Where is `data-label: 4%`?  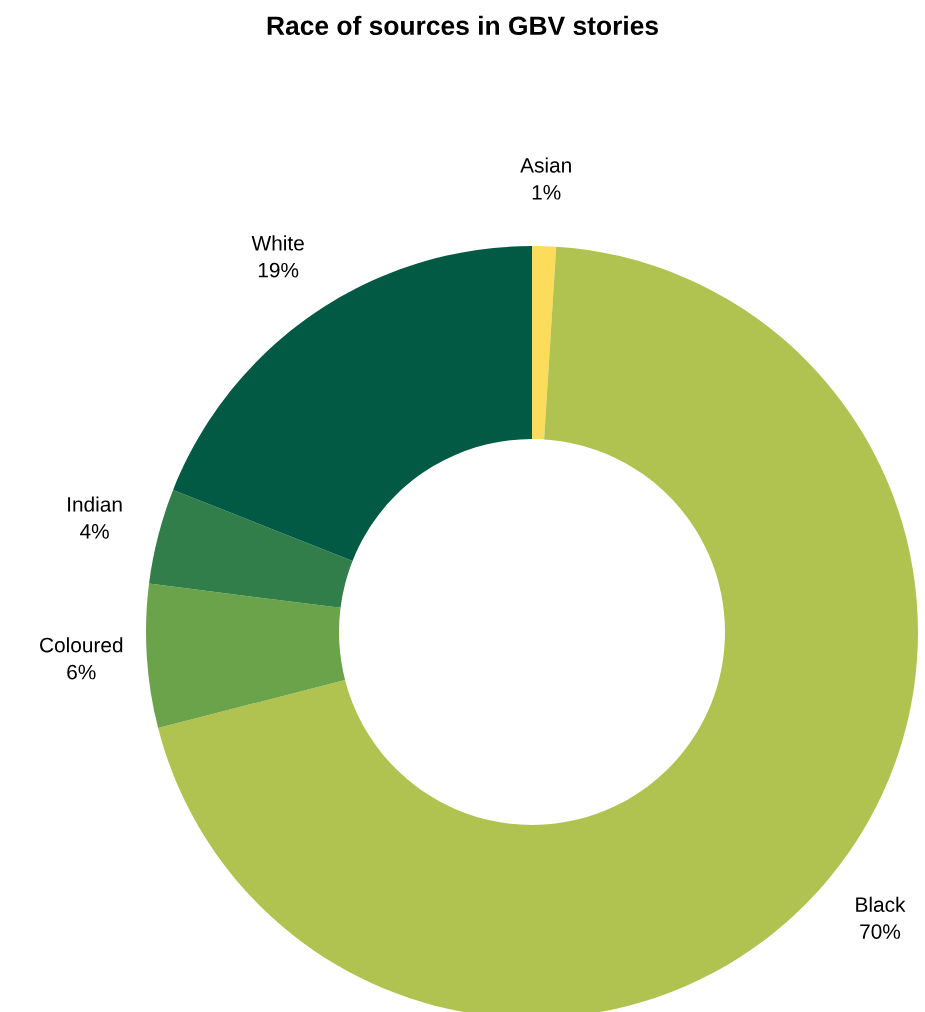
data-label: 4% is located at coordinates (94, 531).